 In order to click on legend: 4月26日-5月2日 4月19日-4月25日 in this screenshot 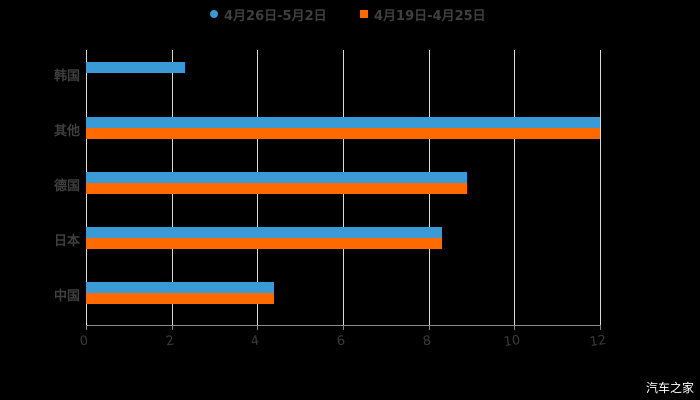, I will do `click(350, 14)`.